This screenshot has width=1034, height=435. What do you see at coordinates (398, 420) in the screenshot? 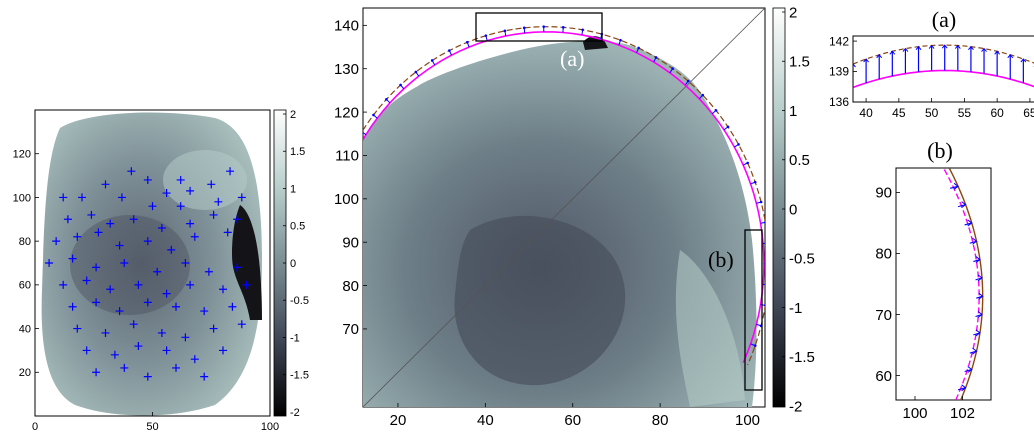
I see `center-x-tick-label: 20` at bounding box center [398, 420].